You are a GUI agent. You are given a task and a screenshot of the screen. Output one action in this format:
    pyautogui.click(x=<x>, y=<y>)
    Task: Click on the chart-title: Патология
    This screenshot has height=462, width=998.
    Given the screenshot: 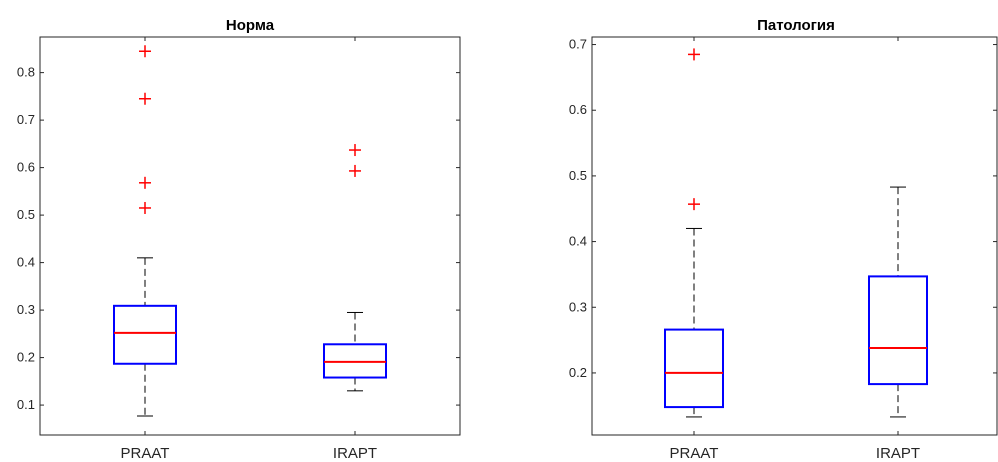 What is the action you would take?
    pyautogui.click(x=796, y=25)
    